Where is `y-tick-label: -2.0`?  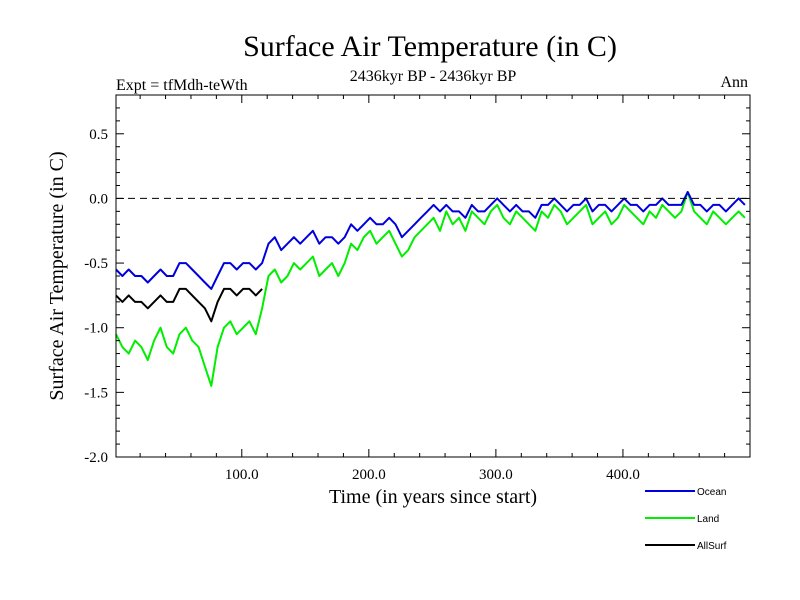 y-tick-label: -2.0 is located at coordinates (96, 458).